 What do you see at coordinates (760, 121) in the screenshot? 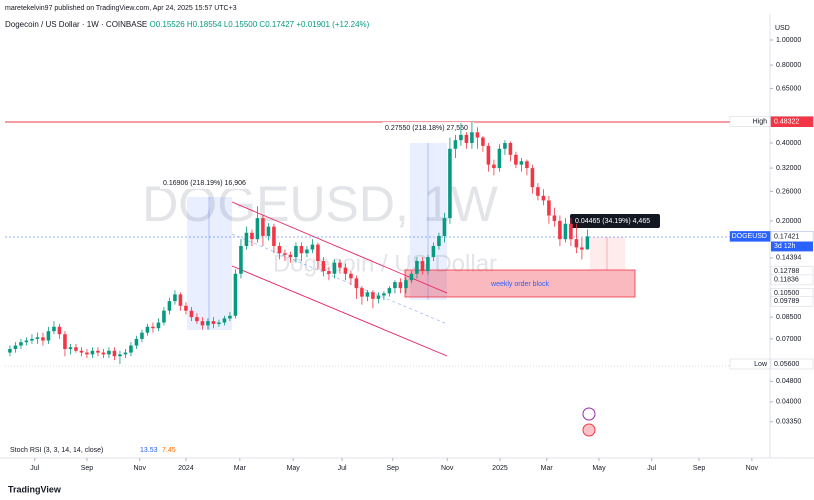
I see `price-tag: High` at bounding box center [760, 121].